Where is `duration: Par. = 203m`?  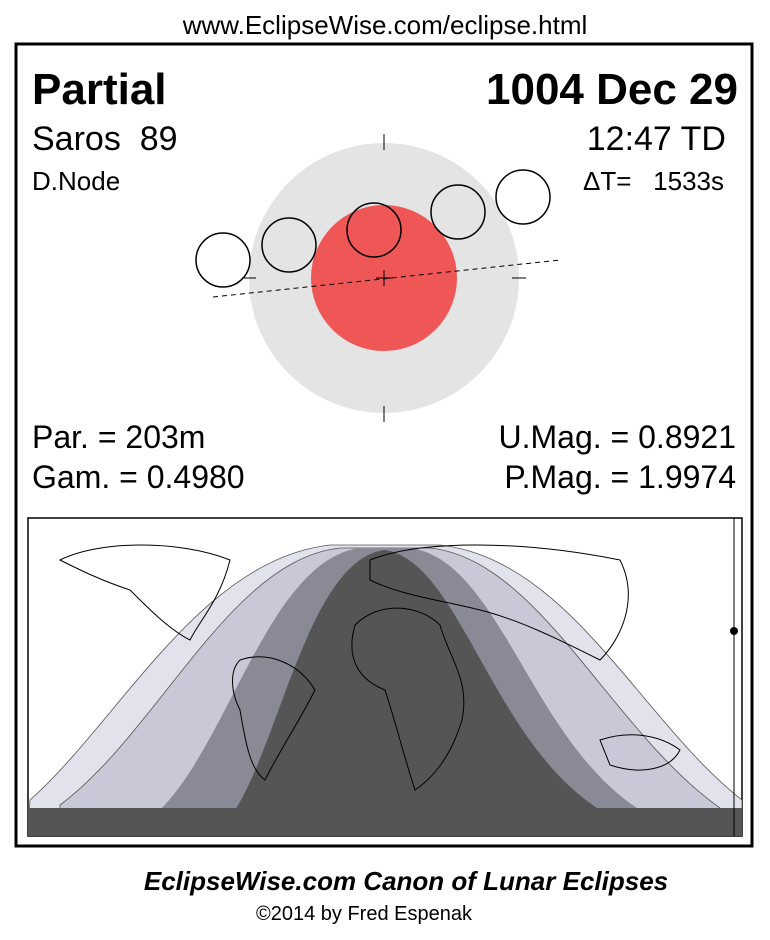 duration: Par. = 203m is located at coordinates (118, 437).